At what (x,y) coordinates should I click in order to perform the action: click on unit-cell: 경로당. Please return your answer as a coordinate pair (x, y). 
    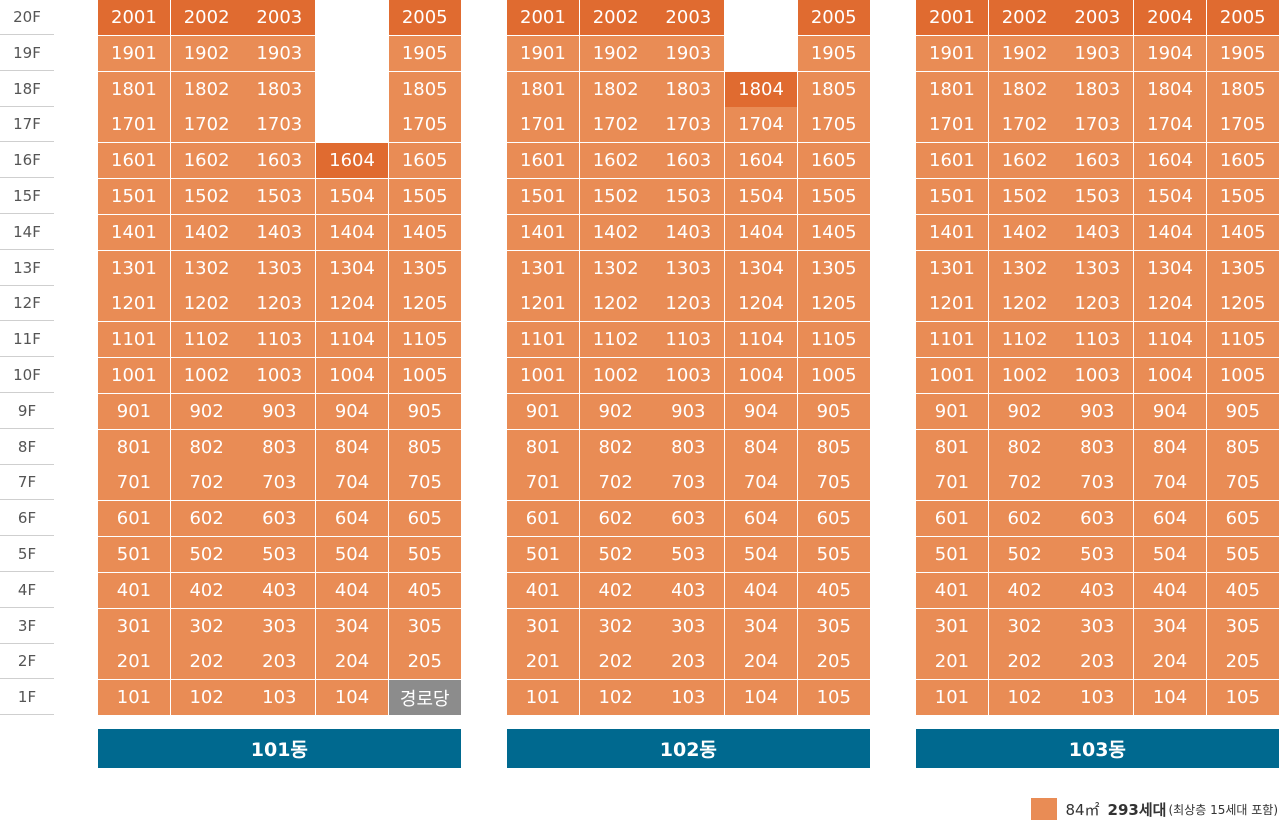
    Looking at the image, I should click on (424, 698).